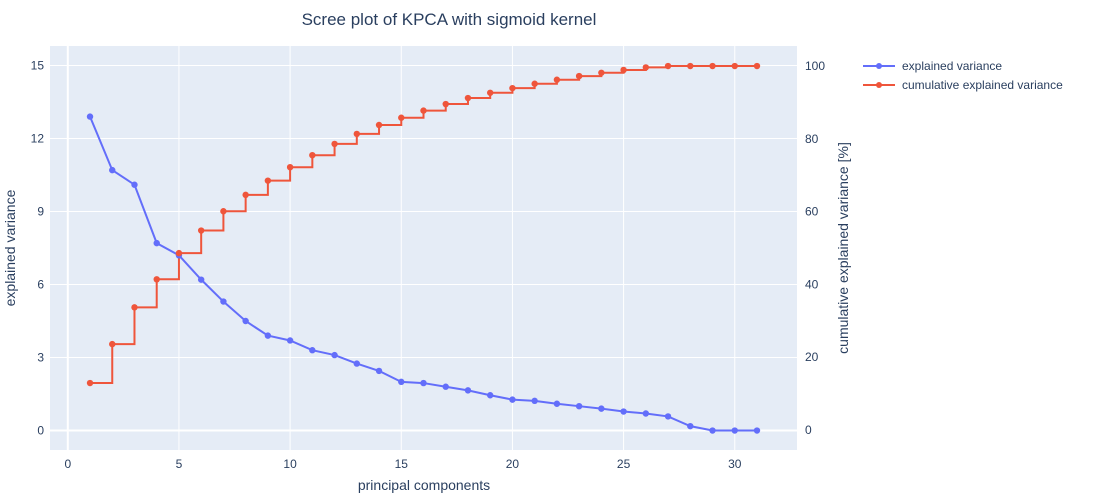  What do you see at coordinates (40, 211) in the screenshot?
I see `y-tick-label: 9` at bounding box center [40, 211].